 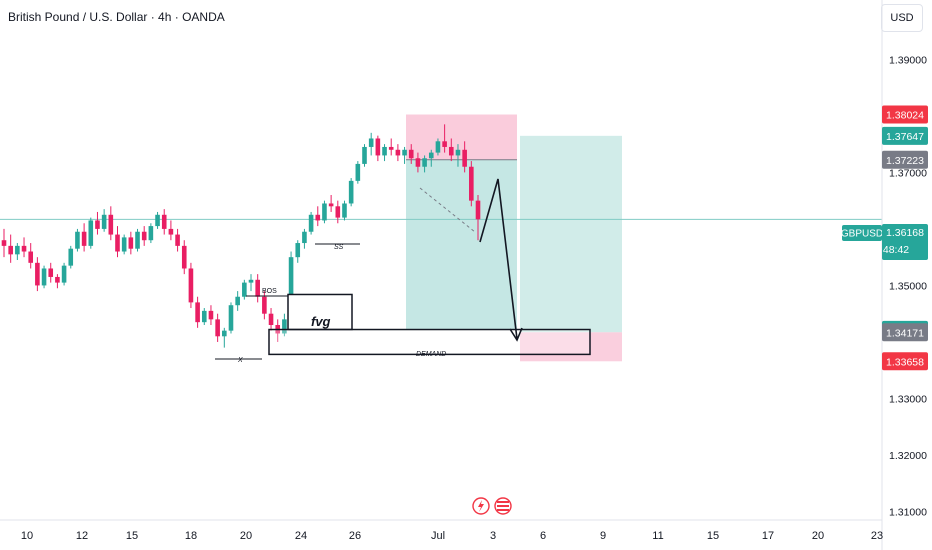 What do you see at coordinates (902, 18) in the screenshot?
I see `currency-selector: USD` at bounding box center [902, 18].